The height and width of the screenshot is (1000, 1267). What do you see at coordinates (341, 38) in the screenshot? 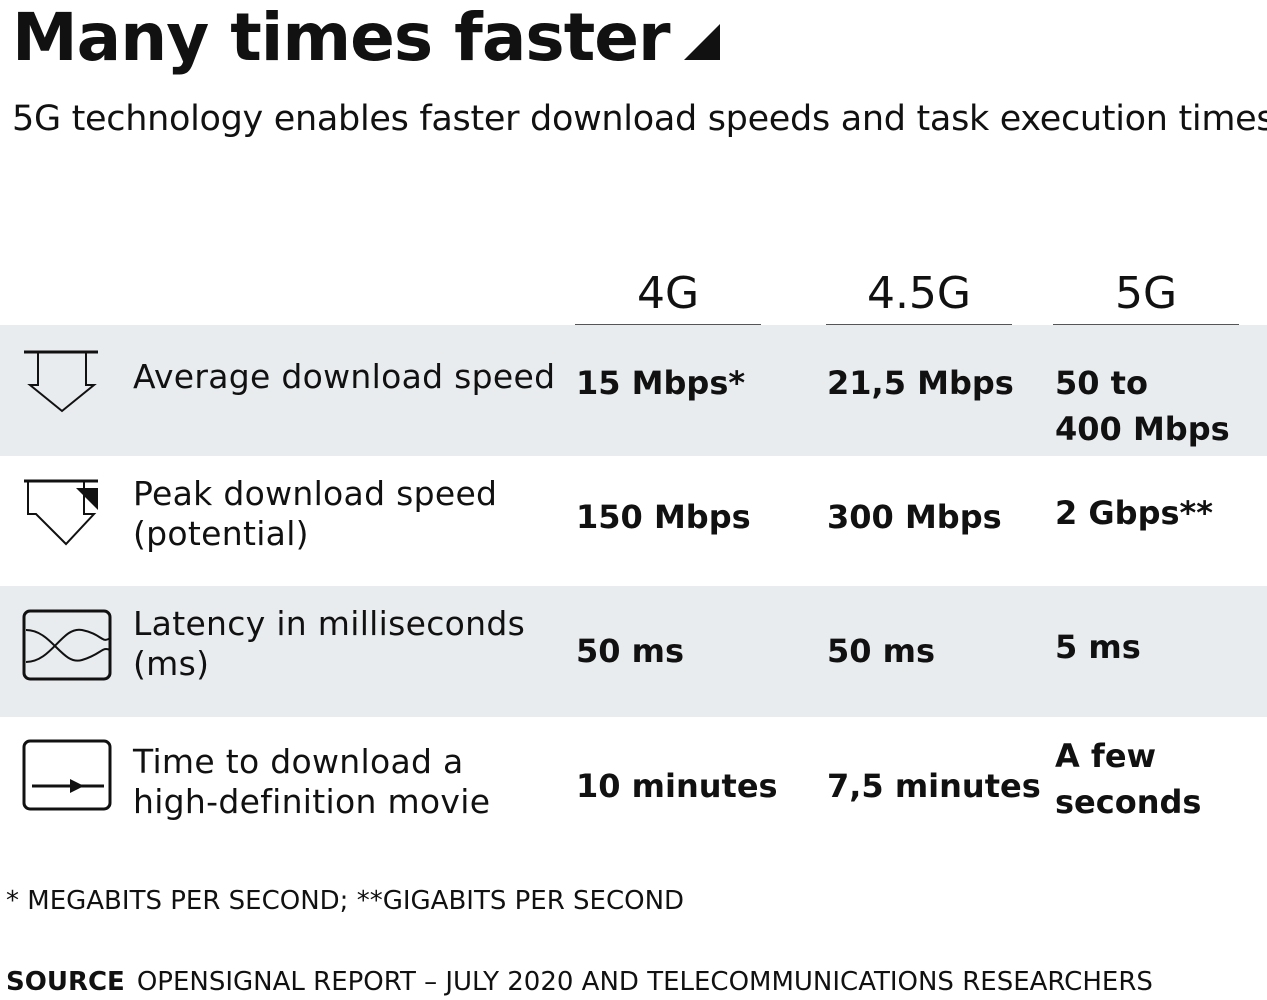
I see `chart-title-text: Many times faster` at bounding box center [341, 38].